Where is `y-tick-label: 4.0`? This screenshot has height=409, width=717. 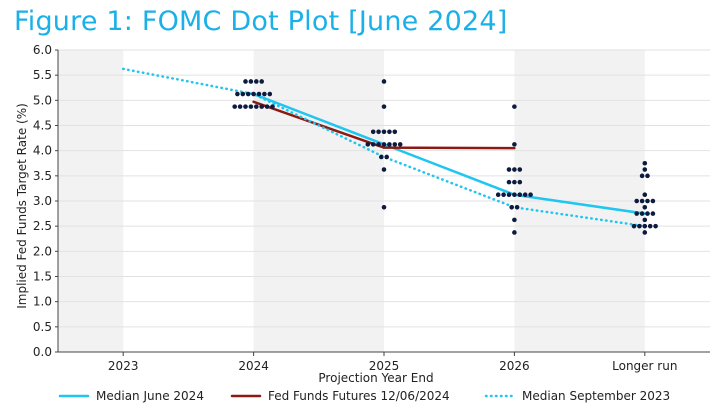
y-tick-label: 4.0 is located at coordinates (42, 151).